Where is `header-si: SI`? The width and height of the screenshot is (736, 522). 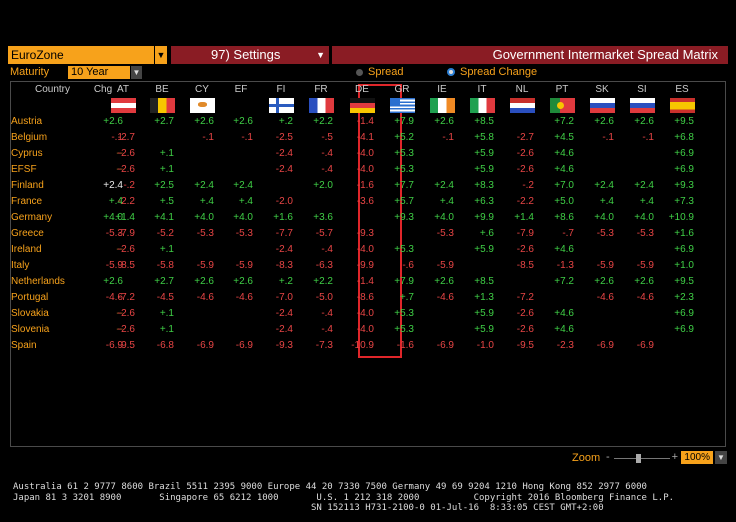
header-si: SI is located at coordinates (642, 89).